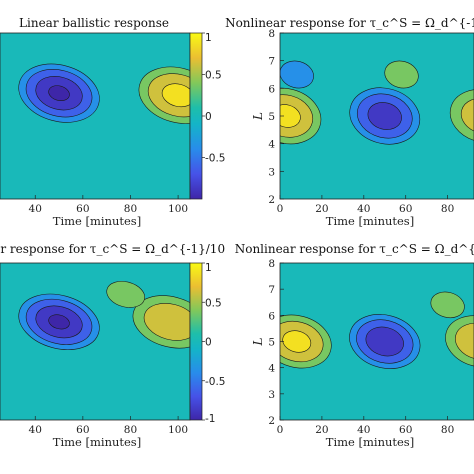 The image size is (474, 474). What do you see at coordinates (354, 249) in the screenshot?
I see `panel-title: Nonlinear response for τ_c^S = Ω_d^{-1}` at bounding box center [354, 249].